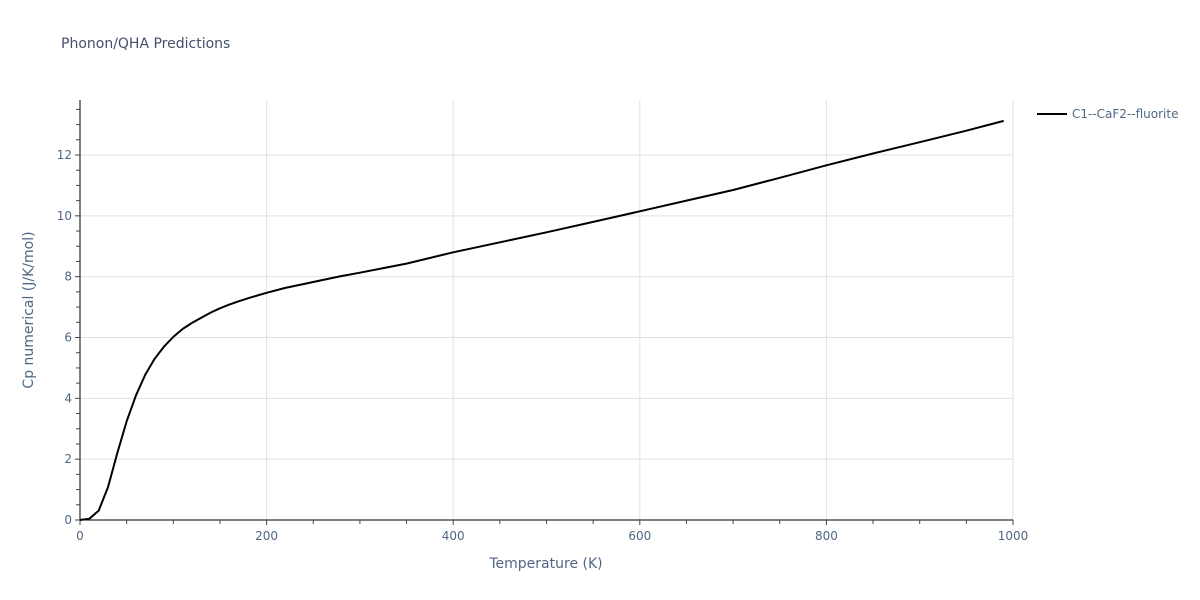 The image size is (1200, 600). I want to click on x-axis-title: Temperature (K), so click(545, 564).